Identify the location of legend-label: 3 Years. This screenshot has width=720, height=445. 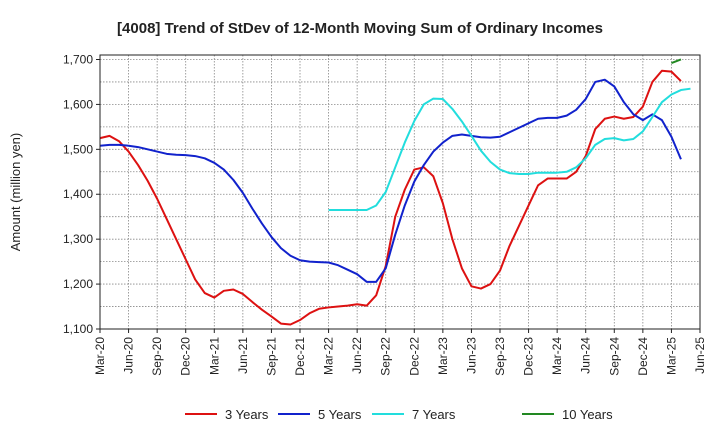
(247, 414).